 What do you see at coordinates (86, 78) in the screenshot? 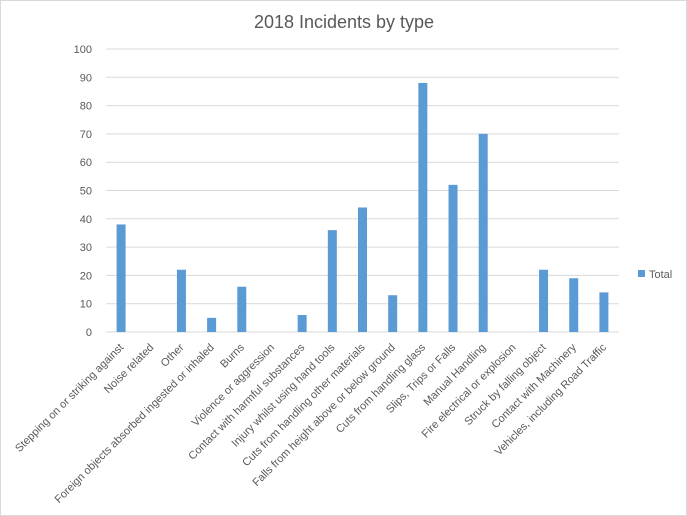
I see `y-tick-label: 90` at bounding box center [86, 78].